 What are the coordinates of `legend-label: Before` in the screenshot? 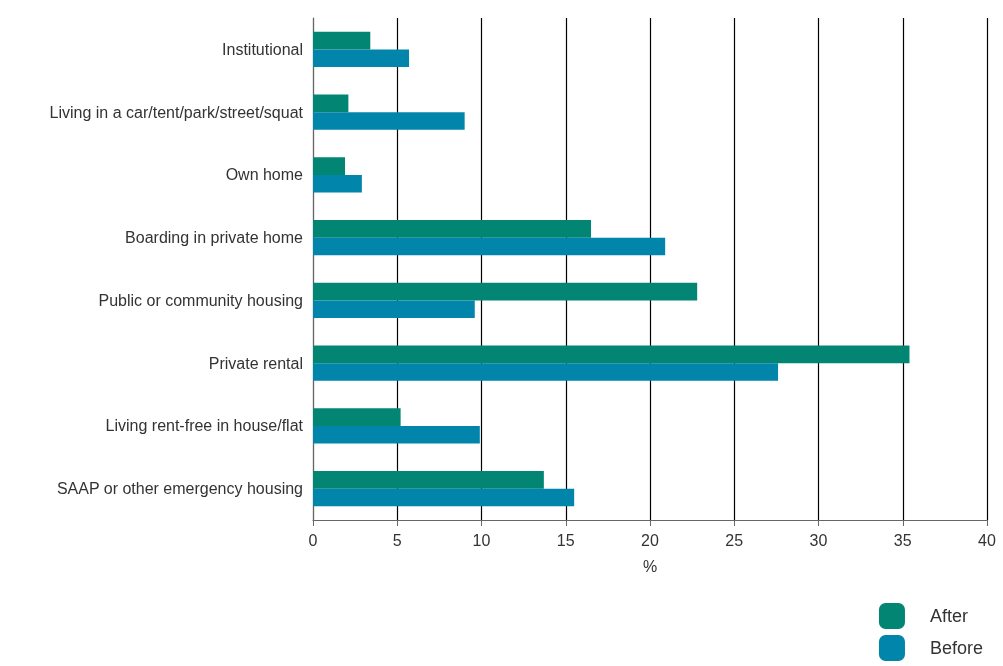 It's located at (956, 648).